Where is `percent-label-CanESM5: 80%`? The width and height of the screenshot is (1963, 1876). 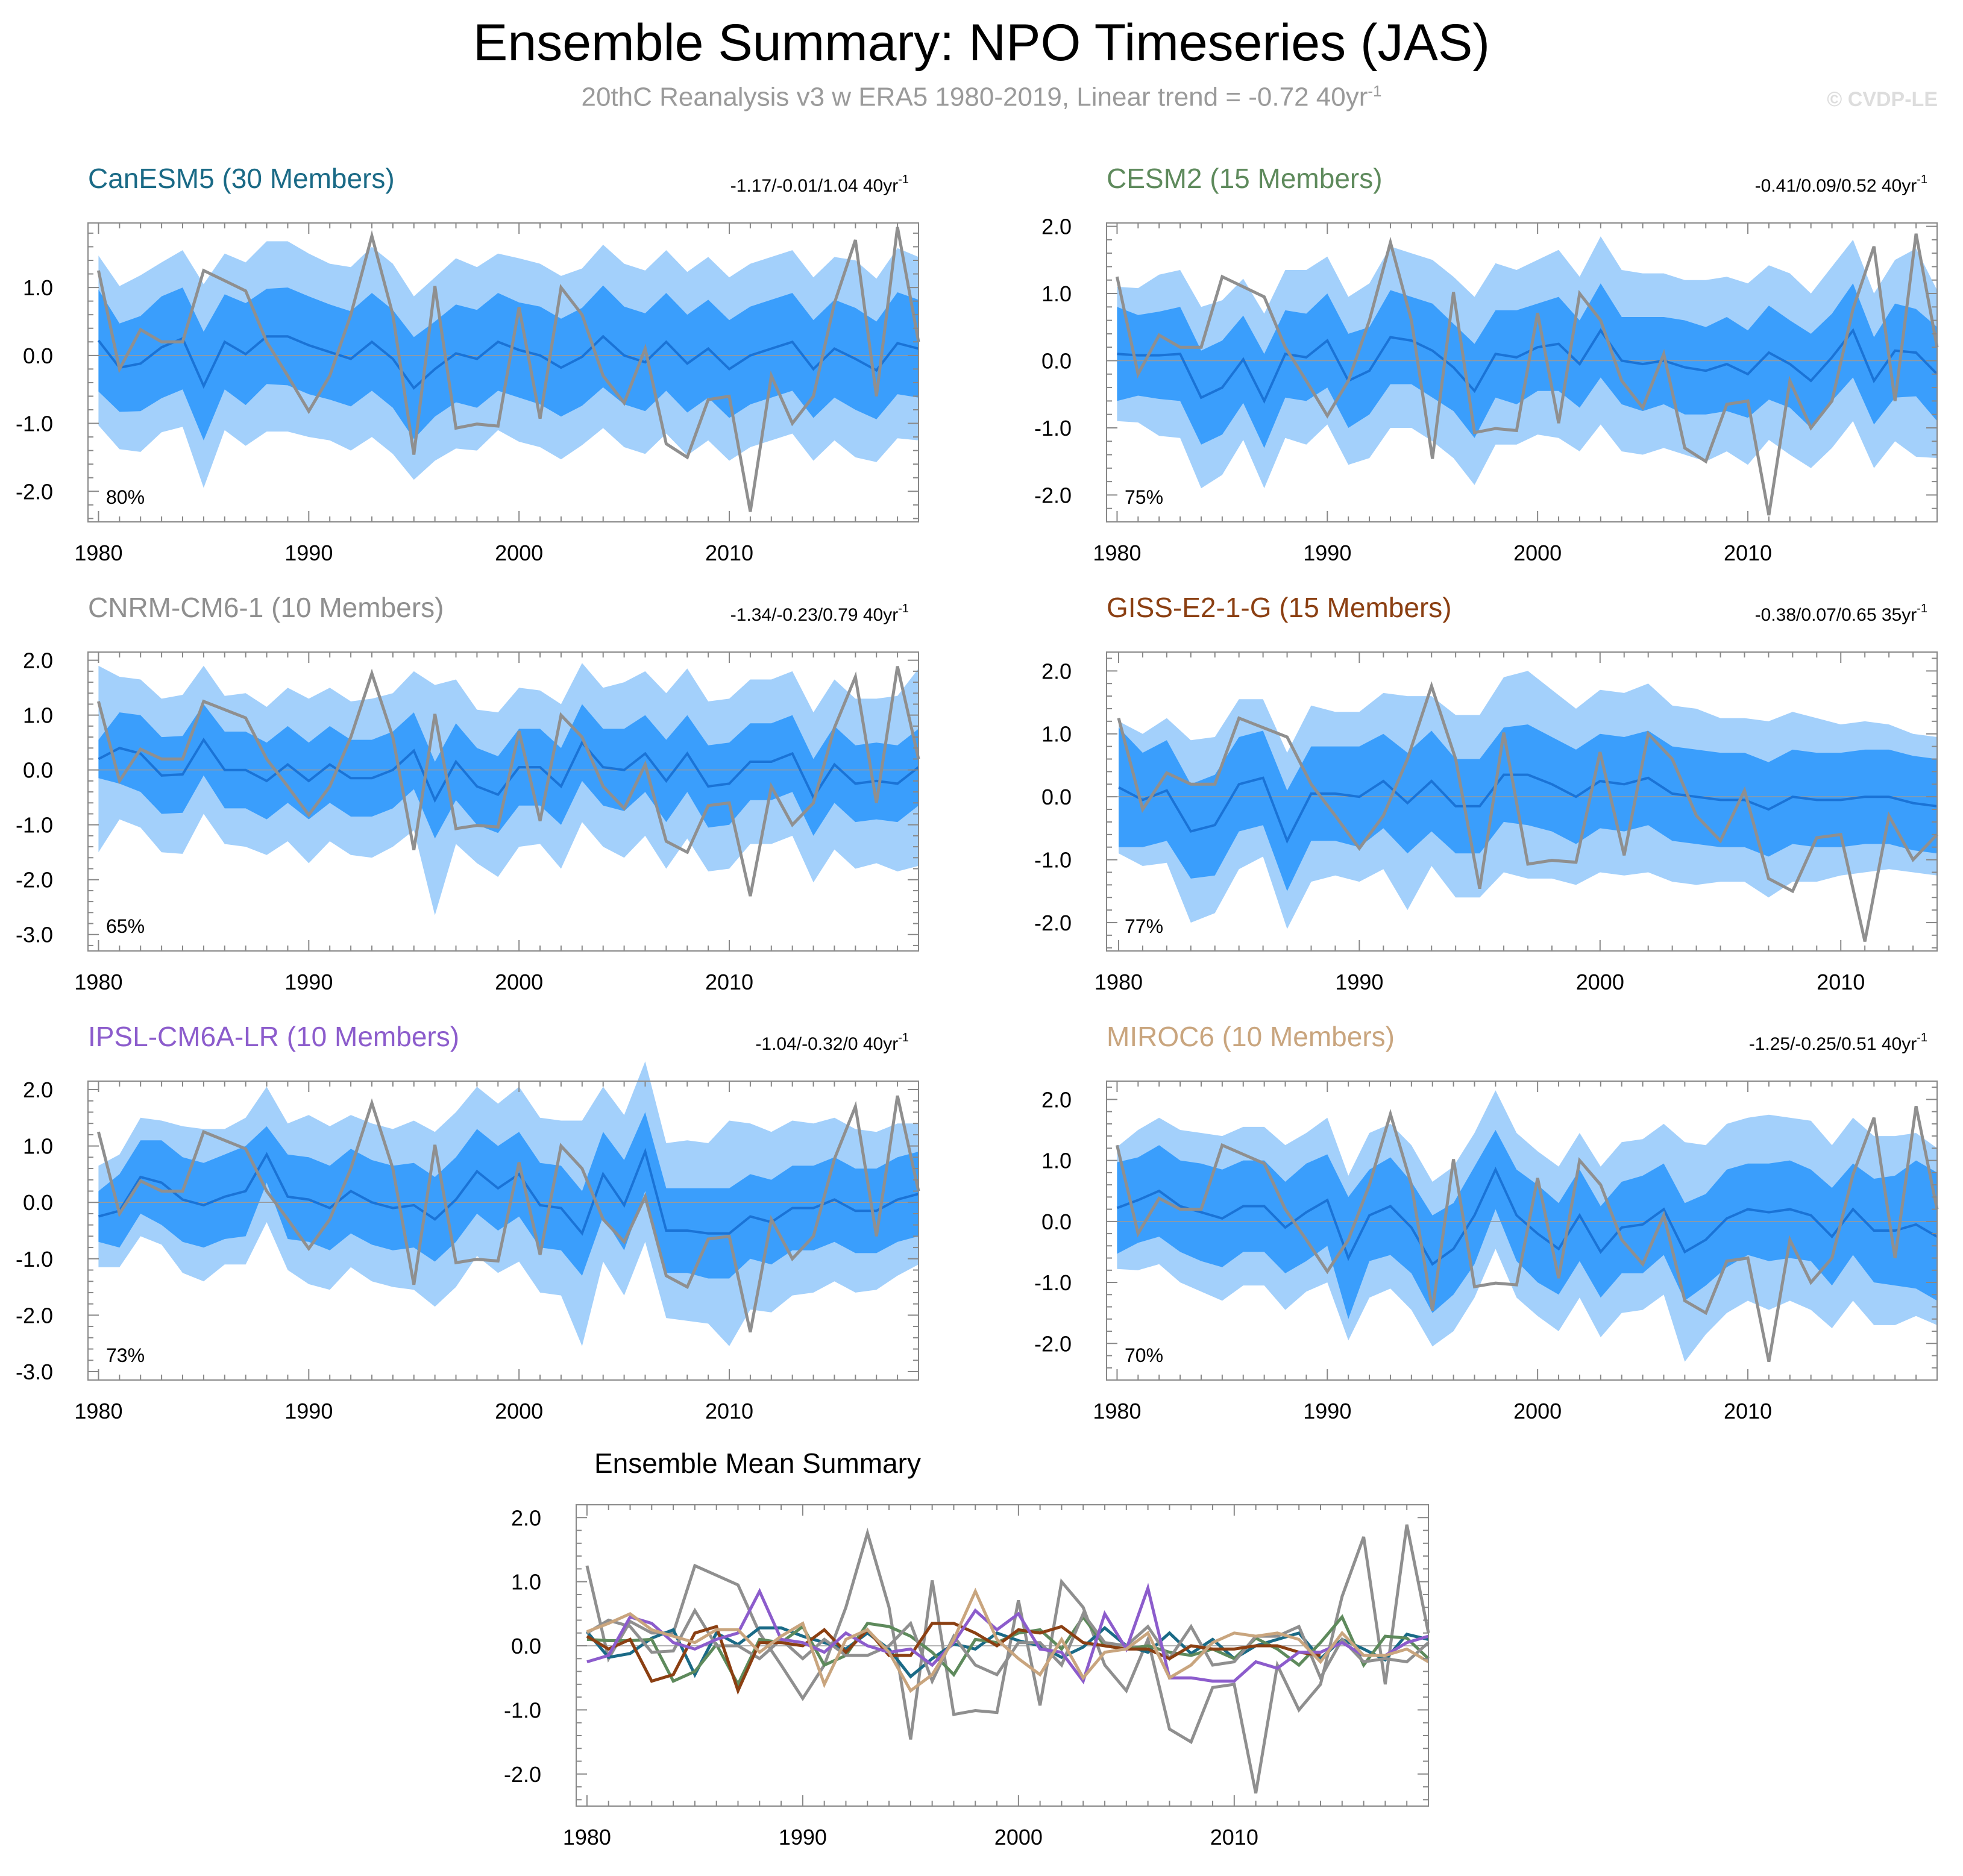
percent-label-CanESM5: 80% is located at coordinates (125, 497).